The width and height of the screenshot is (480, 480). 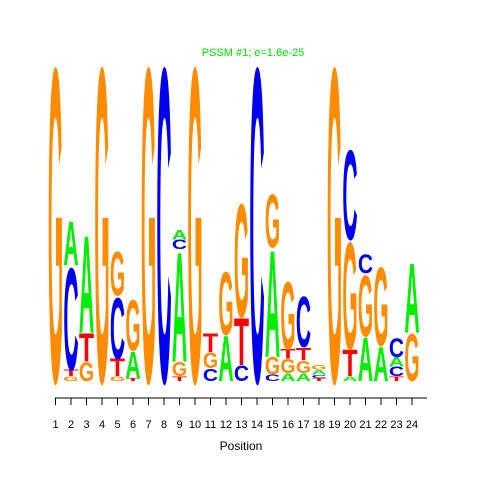 I want to click on x-tick-label: 18, so click(x=319, y=425).